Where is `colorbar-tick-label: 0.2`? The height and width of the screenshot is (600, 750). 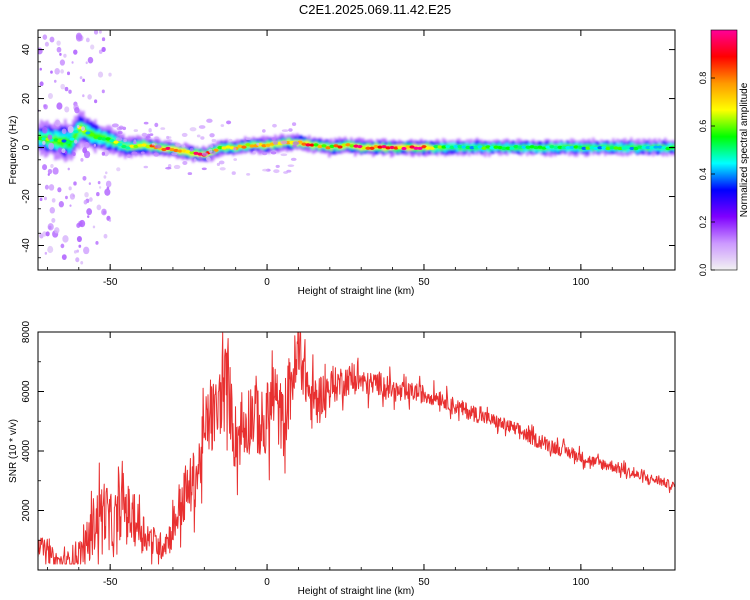
colorbar-tick-label: 0.2 is located at coordinates (703, 222).